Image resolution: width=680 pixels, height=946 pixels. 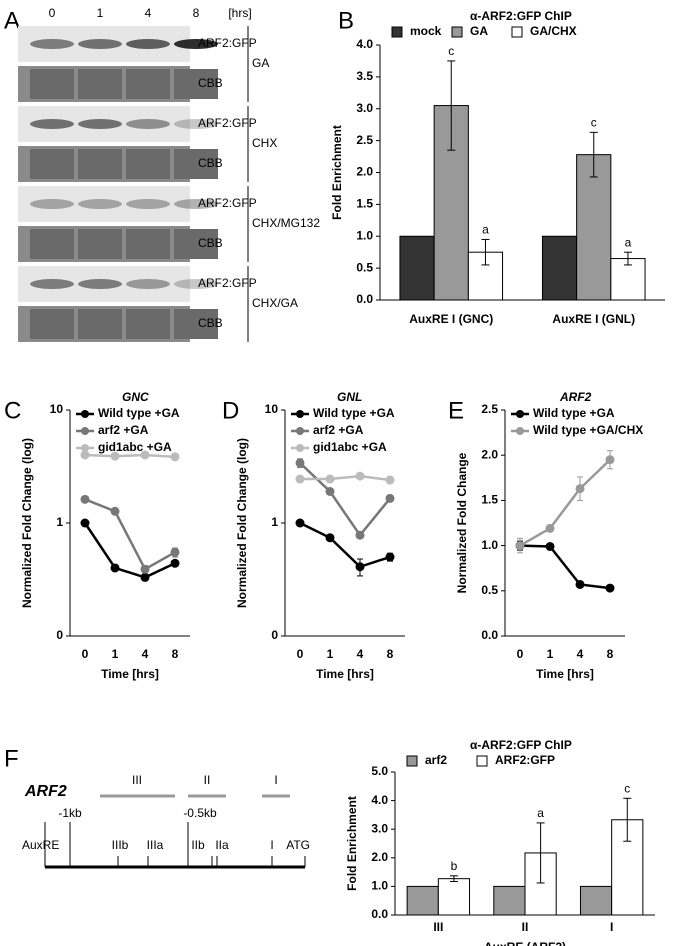 What do you see at coordinates (100, 13) in the screenshot?
I see `lane-label: 1` at bounding box center [100, 13].